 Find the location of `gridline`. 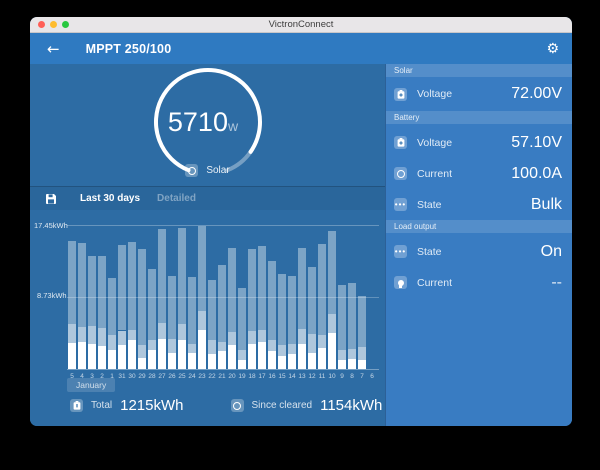

gridline is located at coordinates (223, 297).